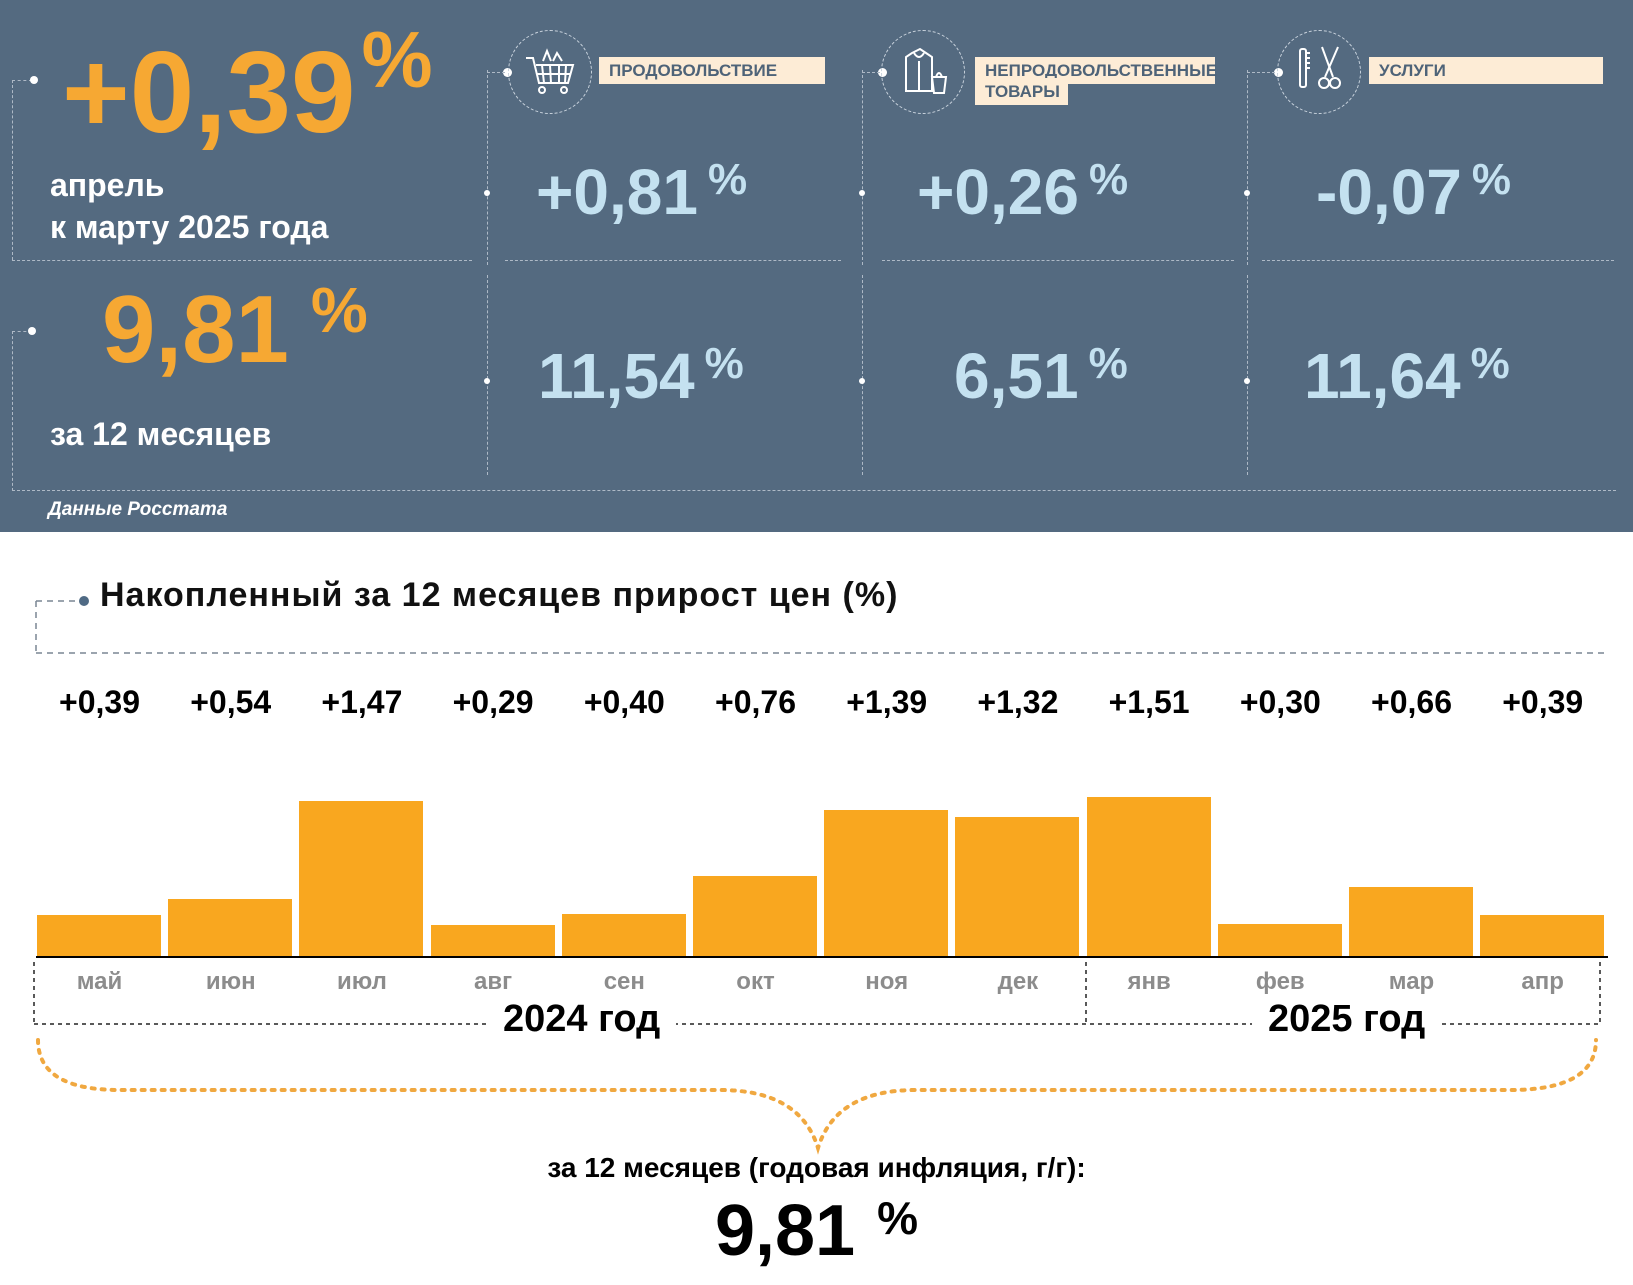  What do you see at coordinates (1280, 981) in the screenshot?
I see `month-tick-label: фев` at bounding box center [1280, 981].